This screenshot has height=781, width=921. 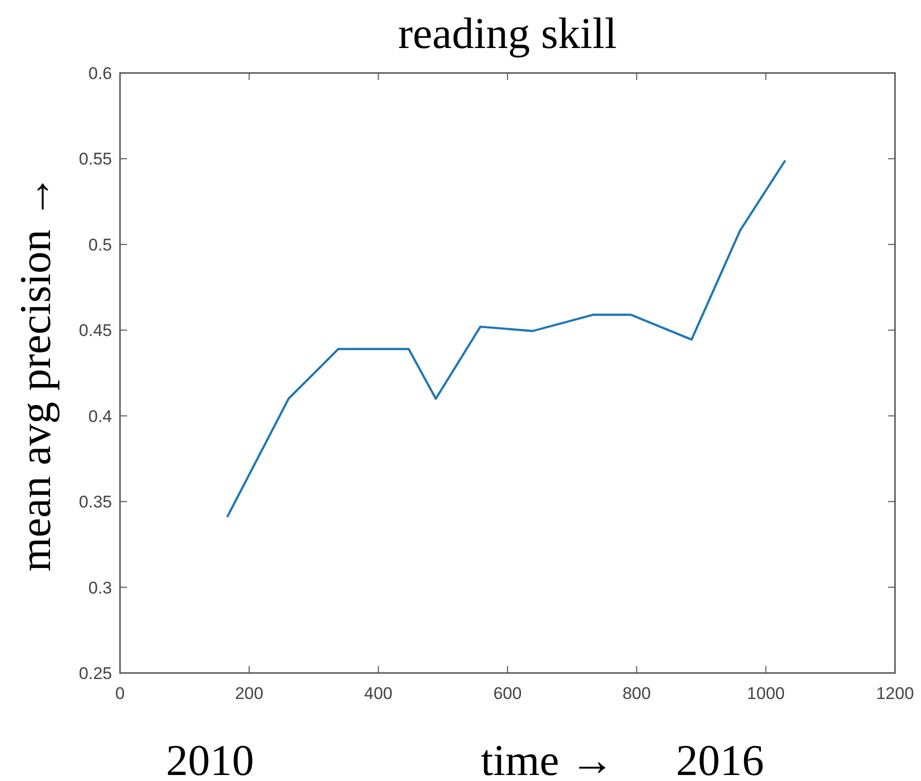 I want to click on text: 2016, so click(x=720, y=758).